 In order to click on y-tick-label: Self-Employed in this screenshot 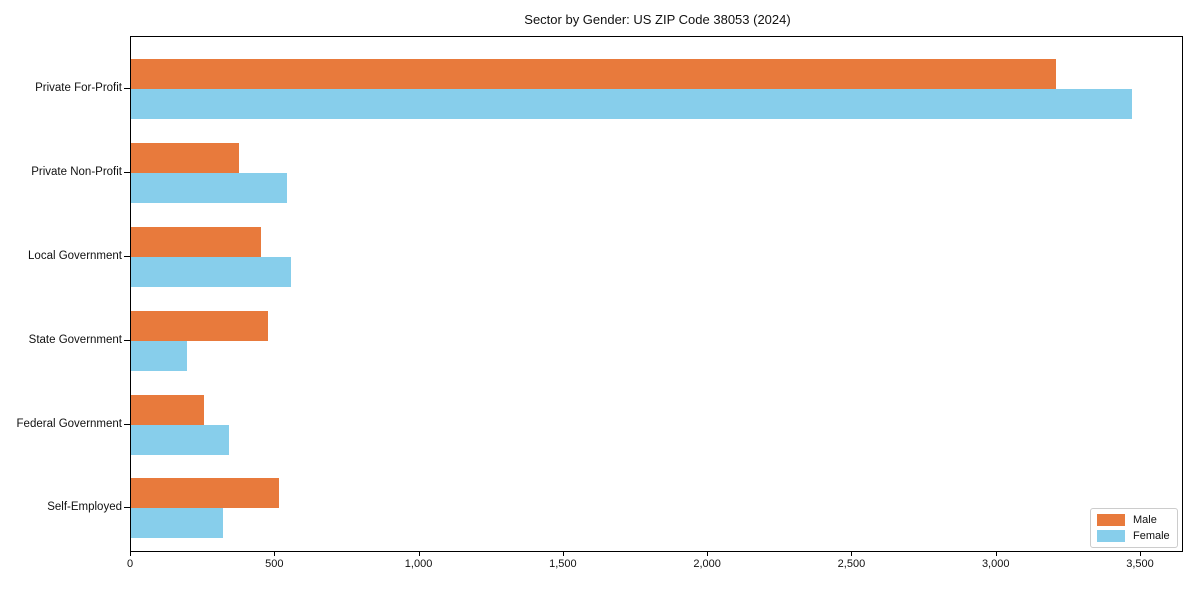, I will do `click(84, 507)`.